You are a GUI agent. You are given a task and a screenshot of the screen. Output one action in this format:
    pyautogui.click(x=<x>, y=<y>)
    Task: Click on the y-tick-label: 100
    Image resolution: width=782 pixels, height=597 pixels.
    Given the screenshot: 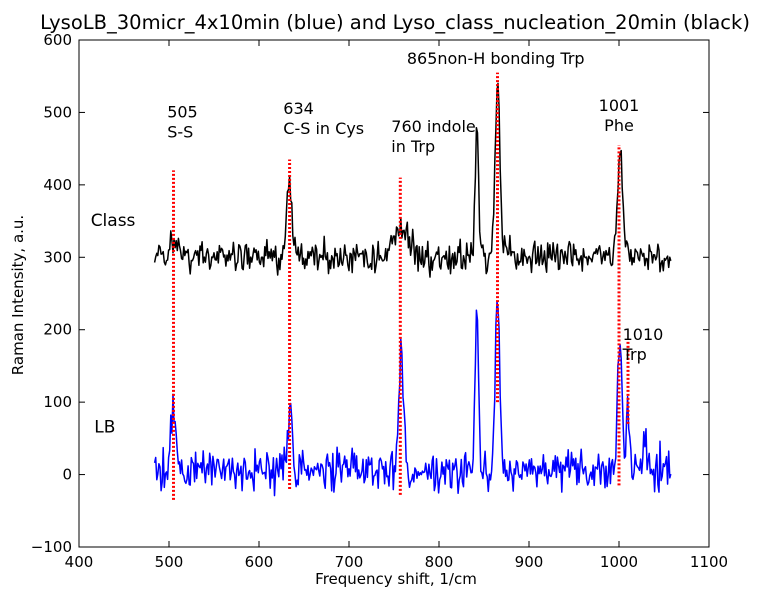 What is the action you would take?
    pyautogui.click(x=57, y=402)
    